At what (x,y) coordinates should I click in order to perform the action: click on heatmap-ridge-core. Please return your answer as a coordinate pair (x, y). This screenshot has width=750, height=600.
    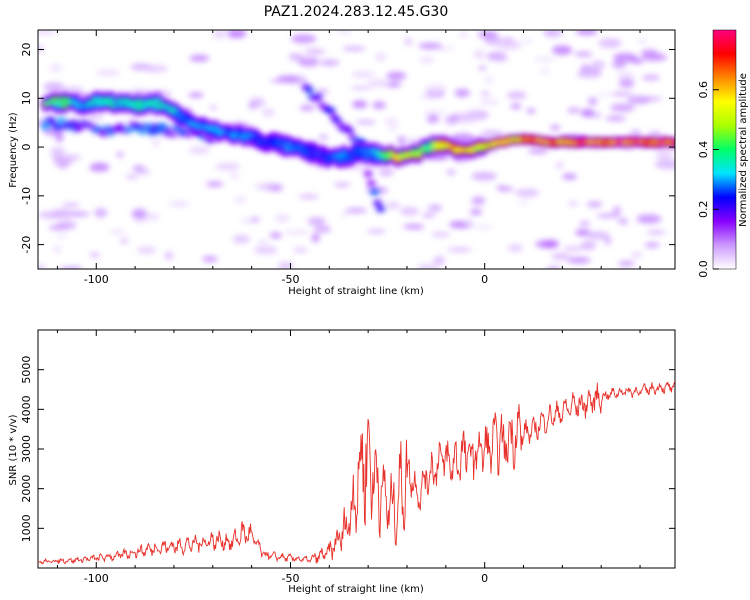
    Looking at the image, I should click on (358, 129).